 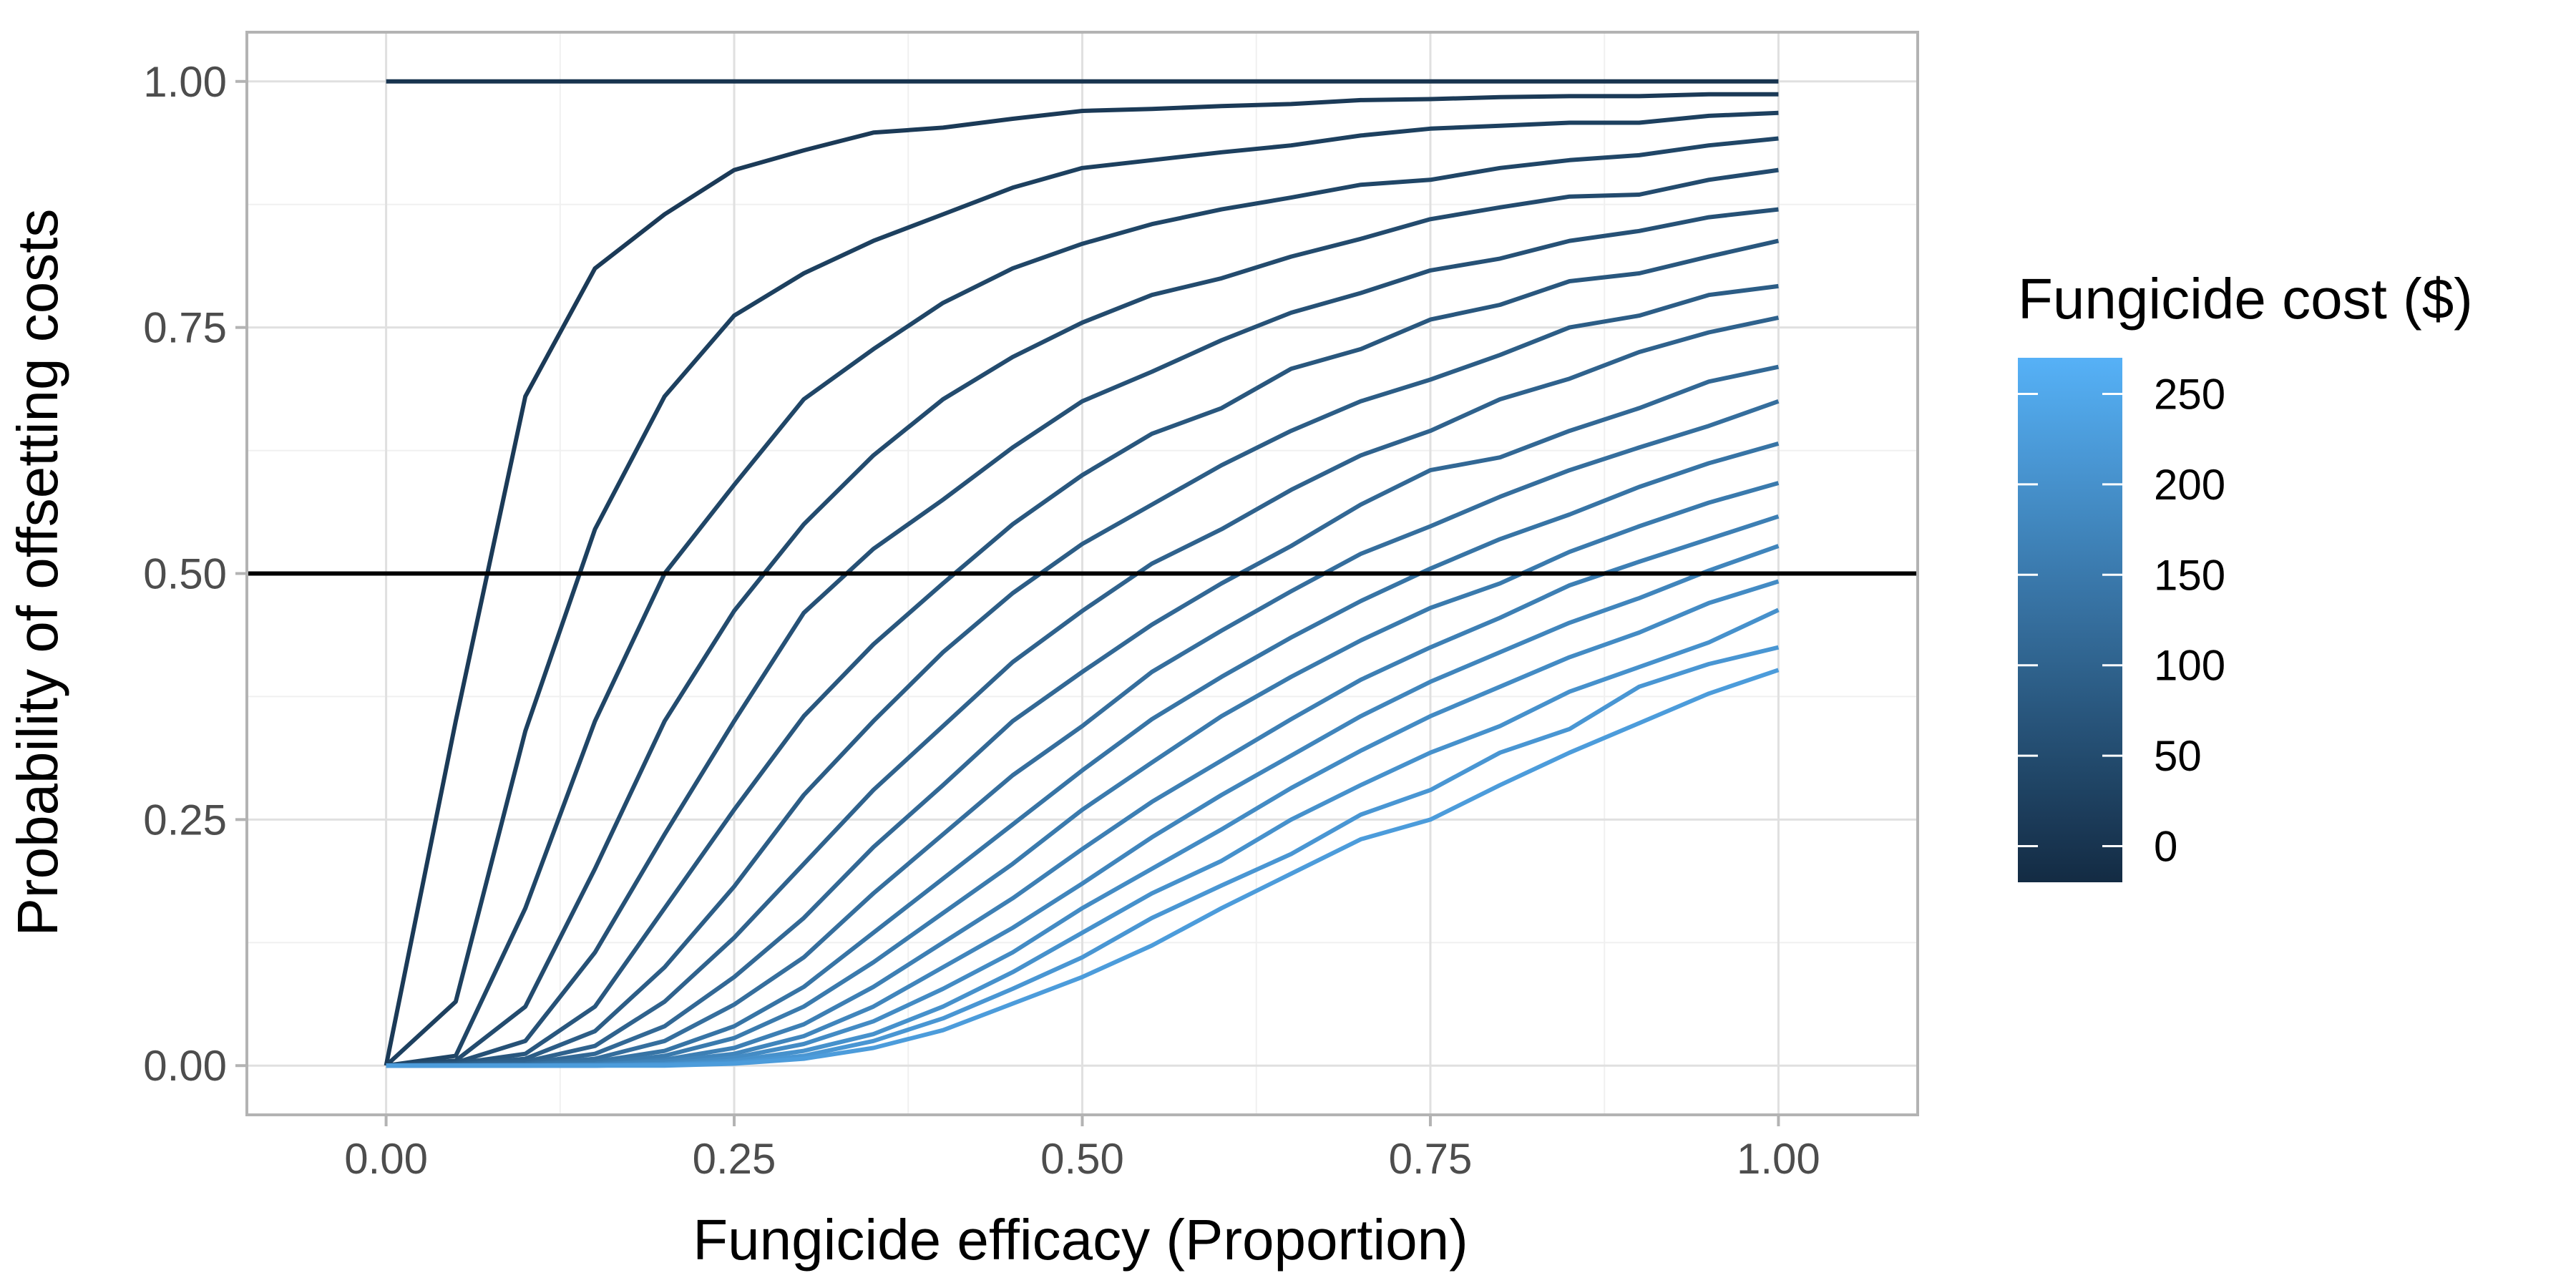 I want to click on legend-tick-label: 50, so click(x=2178, y=756).